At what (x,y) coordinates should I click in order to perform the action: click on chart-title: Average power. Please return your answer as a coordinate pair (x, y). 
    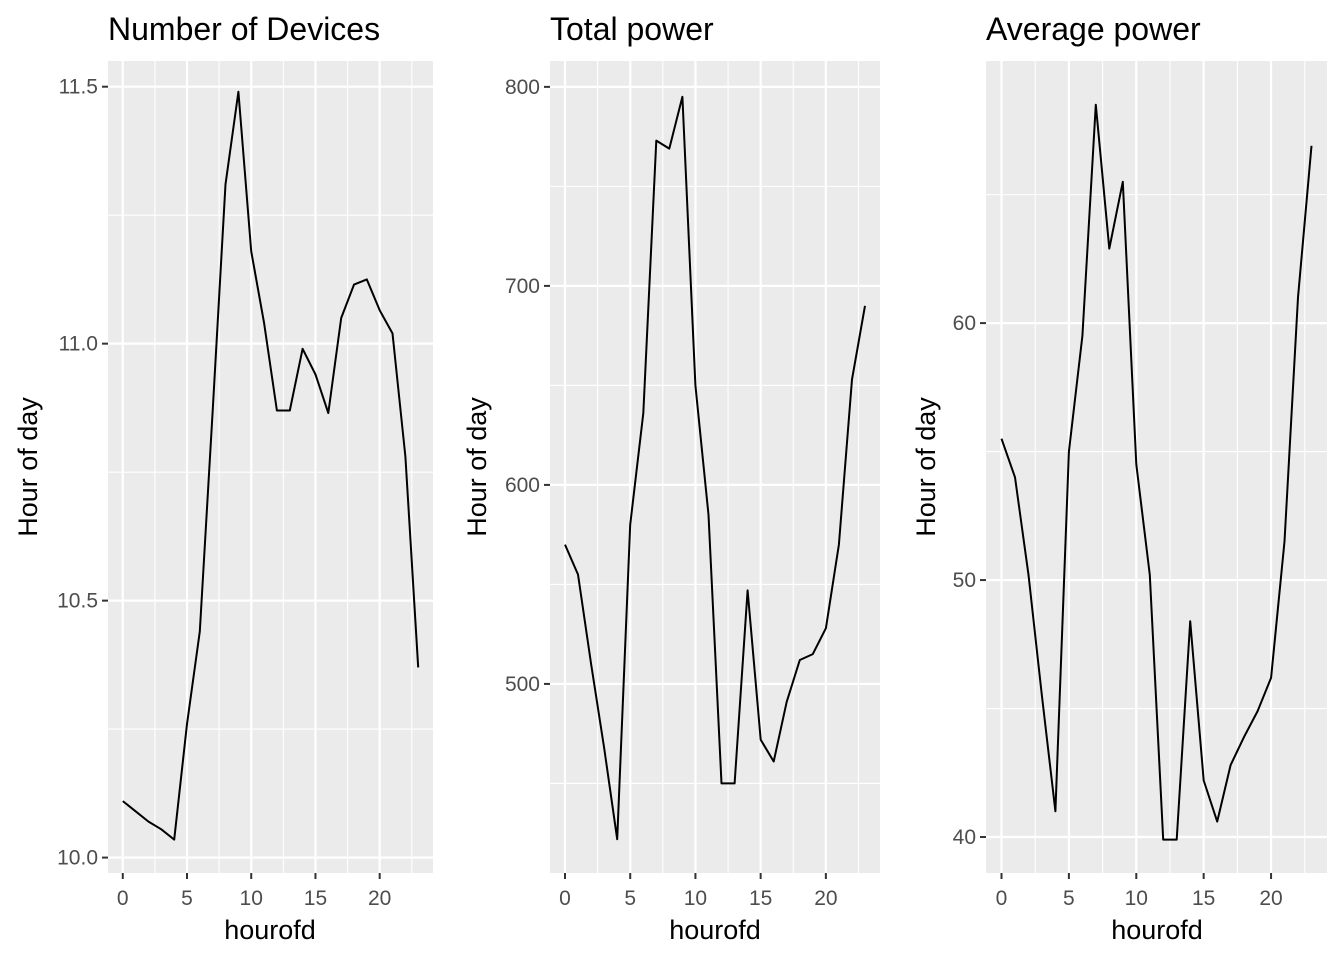
    Looking at the image, I should click on (1093, 29).